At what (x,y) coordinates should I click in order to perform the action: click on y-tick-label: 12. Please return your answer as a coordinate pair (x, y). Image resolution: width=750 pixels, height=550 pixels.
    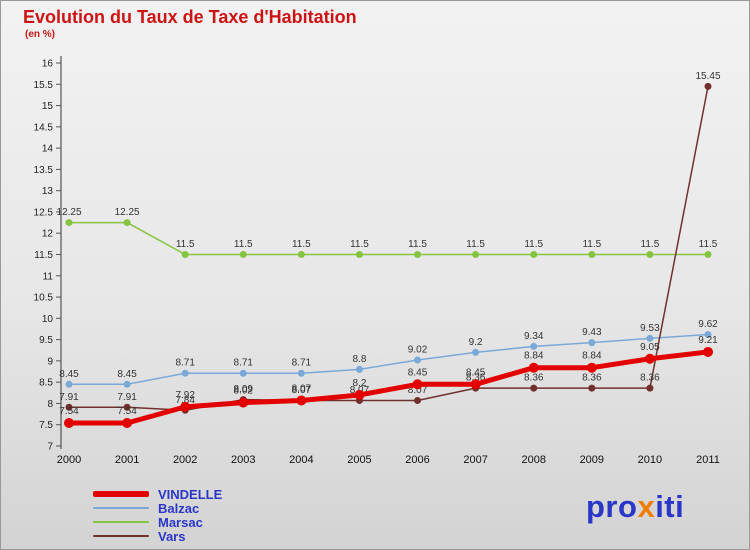
    Looking at the image, I should click on (48, 234).